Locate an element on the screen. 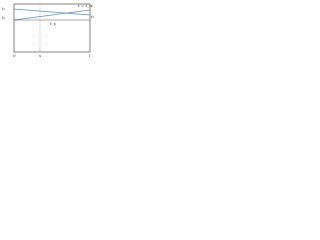 Image resolution: width=320 pixels, height=240 pixels. rising-line is located at coordinates (52, 15).